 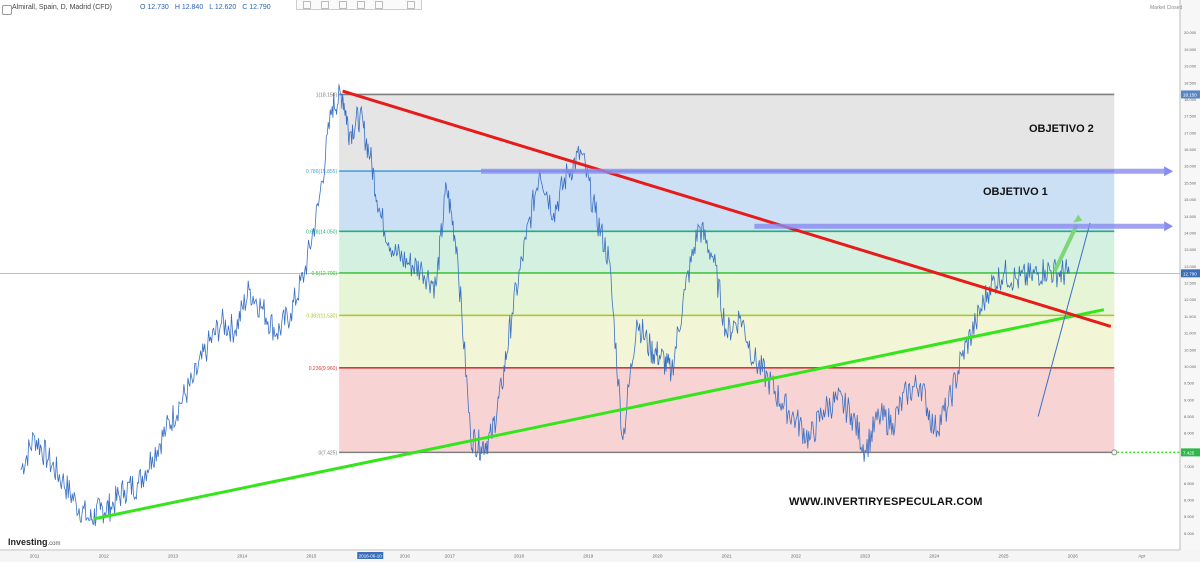 I want to click on price-tick-label: 8.500, so click(x=1189, y=416).